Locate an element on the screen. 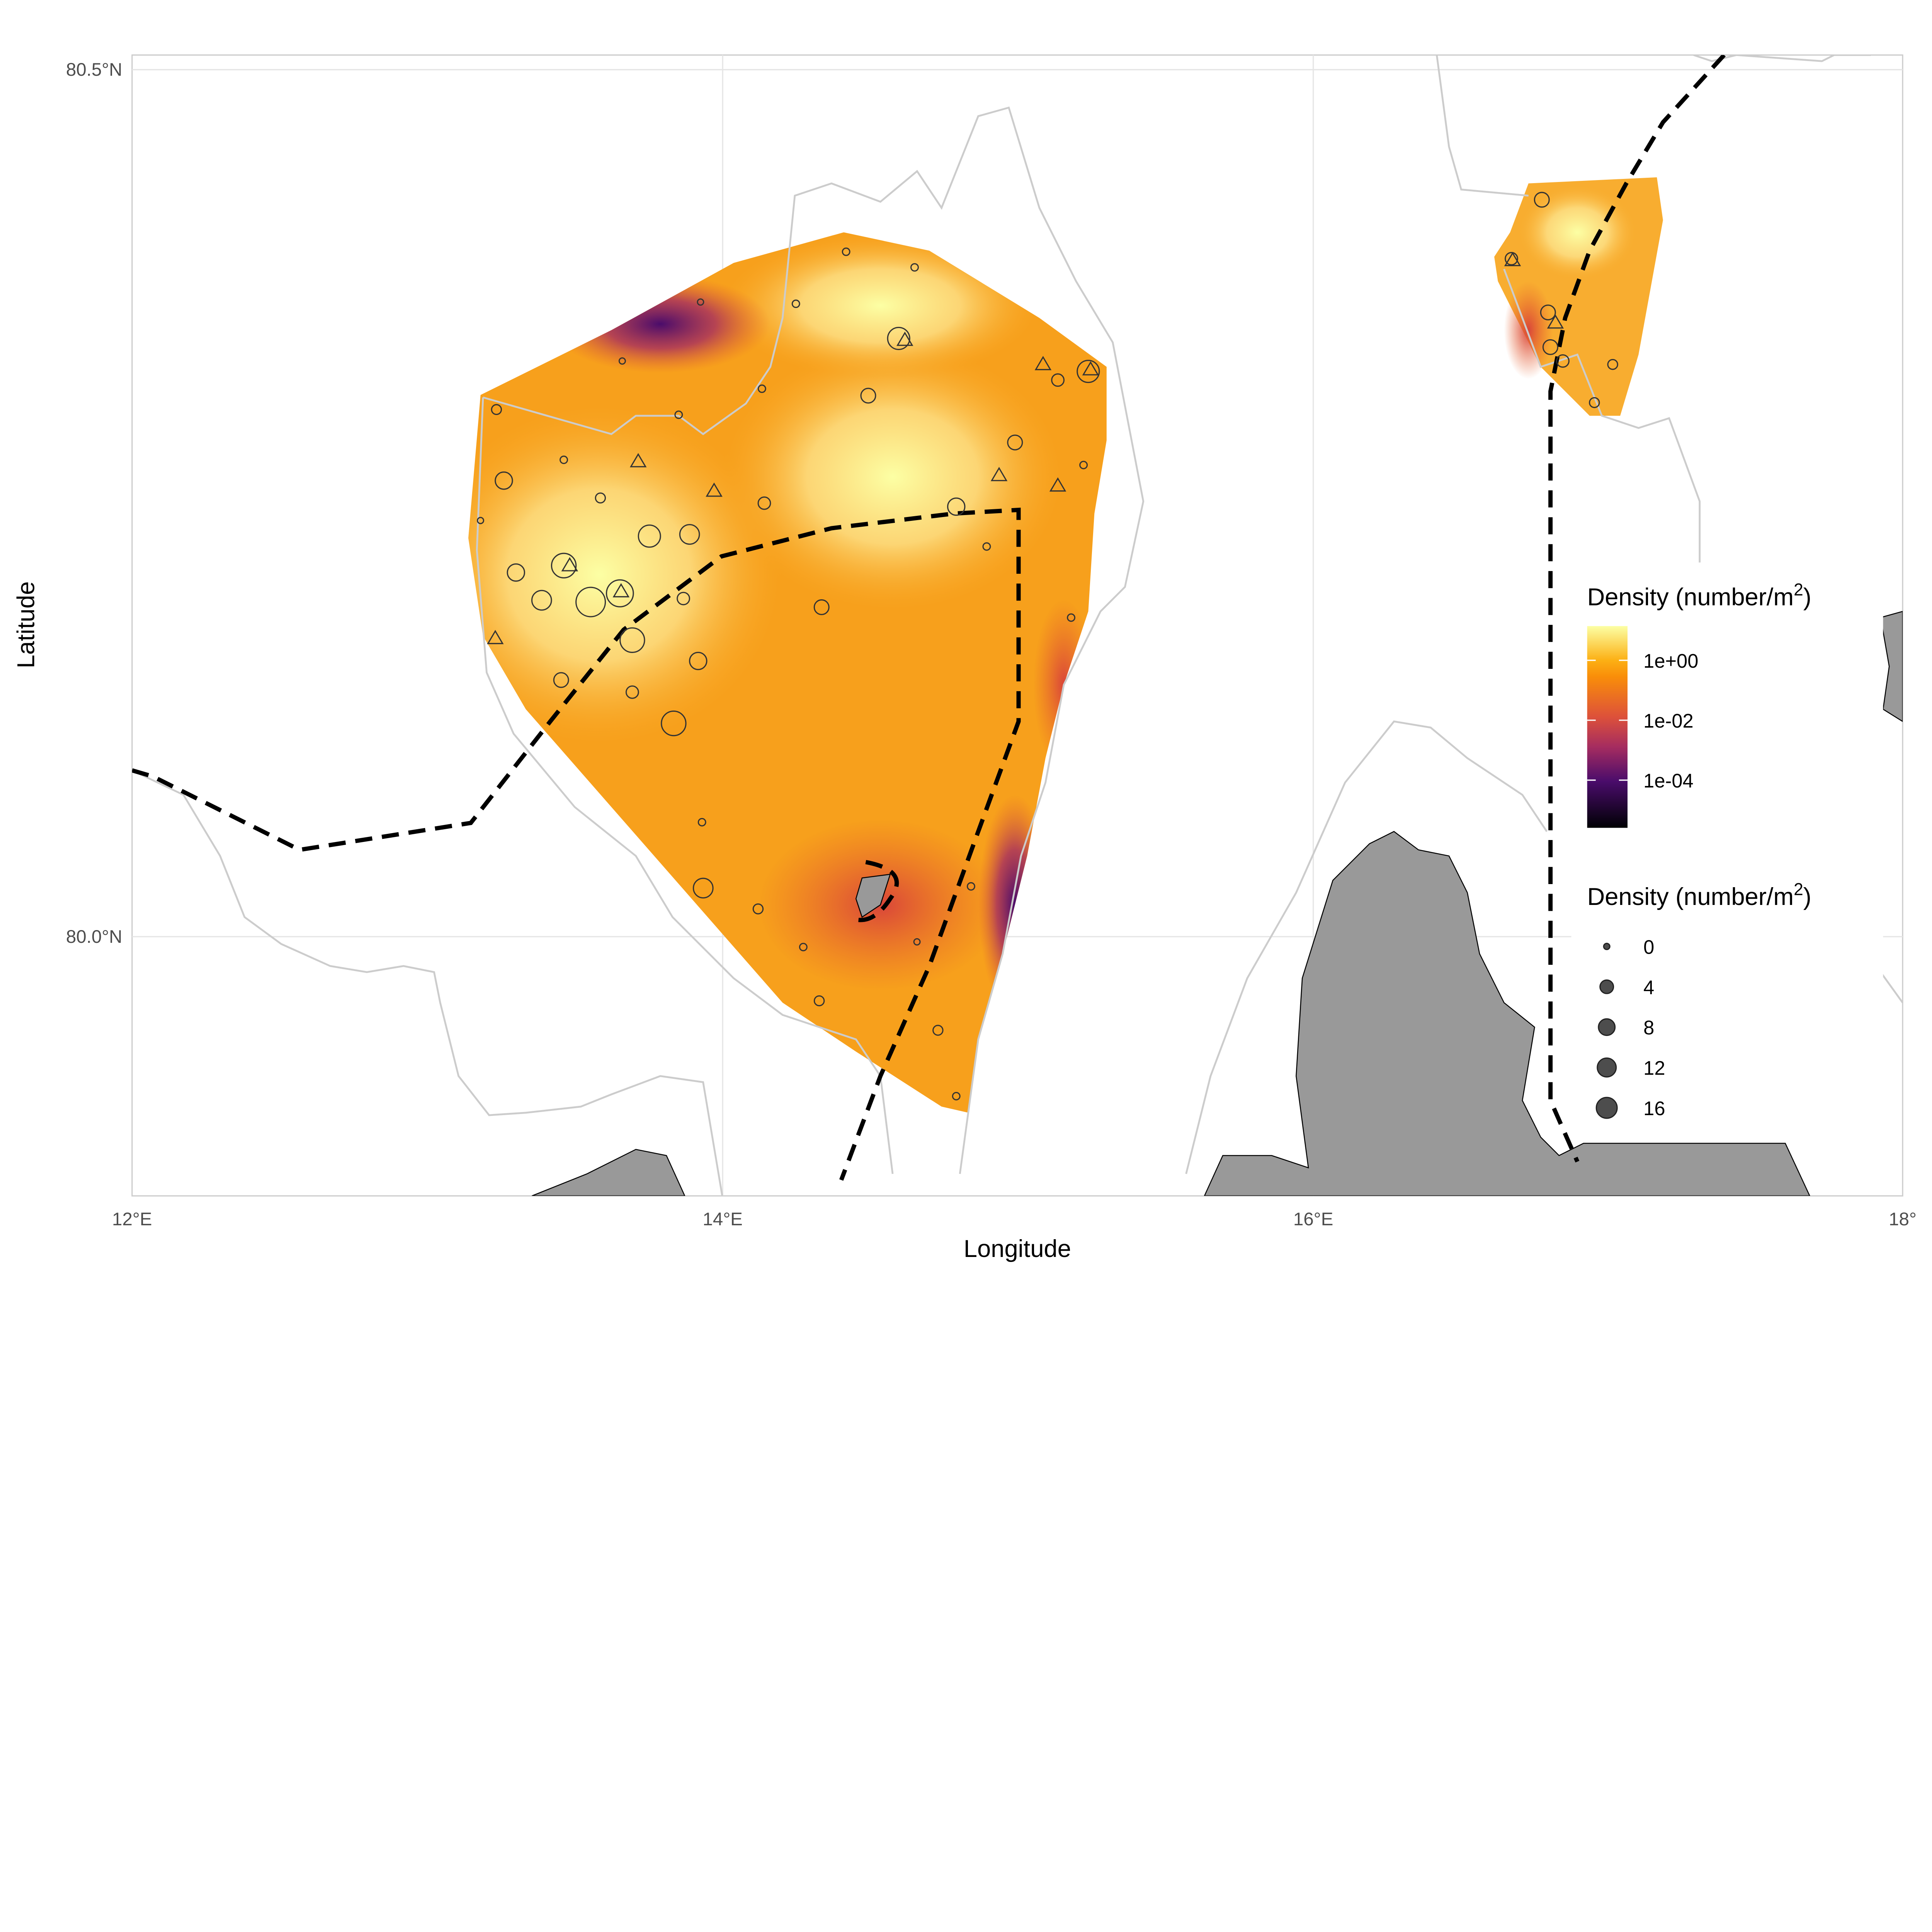 The height and width of the screenshot is (1932, 1932). y-tick-label: 80.0°N is located at coordinates (94, 937).